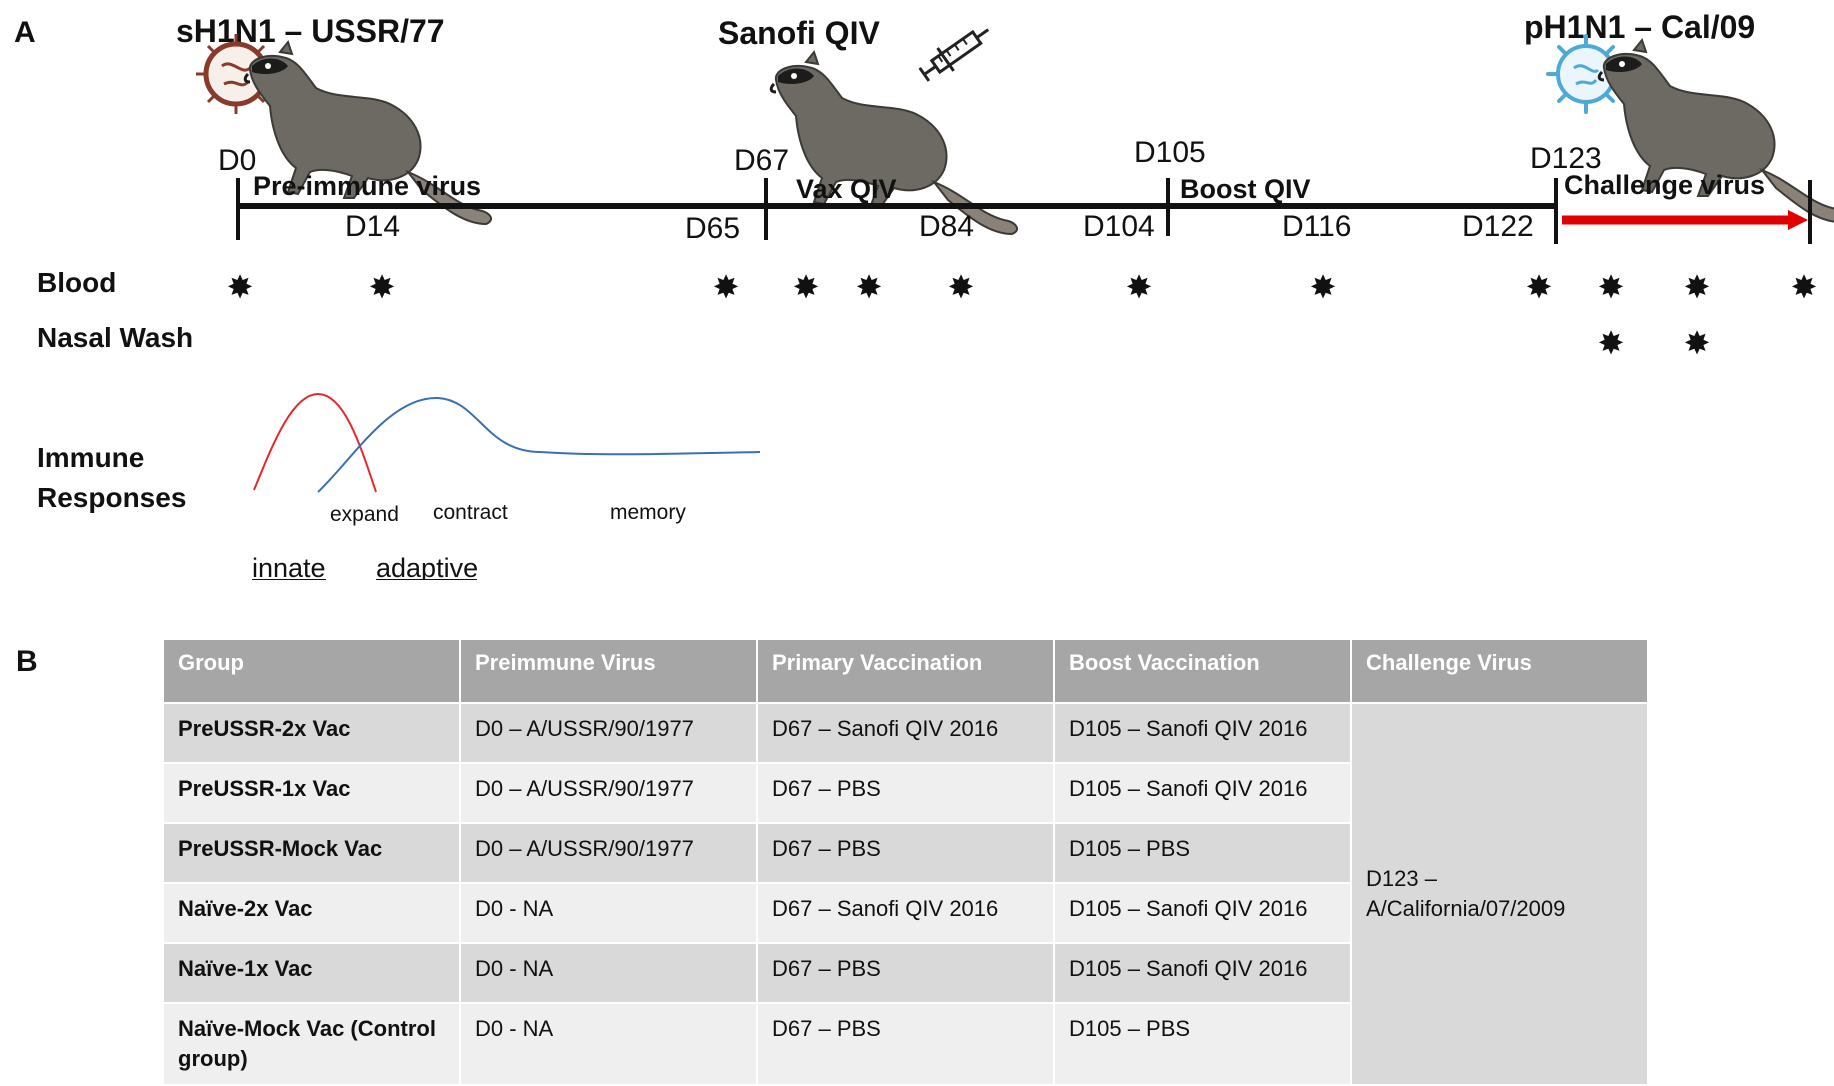  I want to click on day-label-d84: D84, so click(946, 226).